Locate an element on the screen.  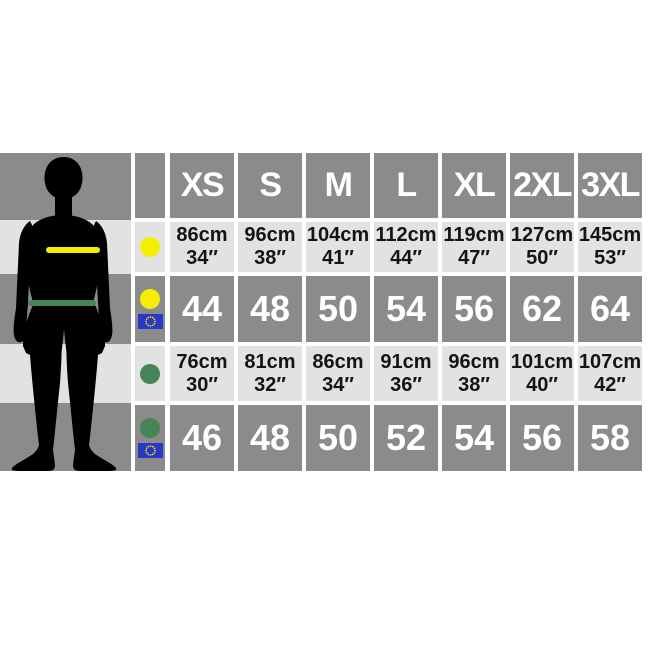
size-column-xs: XS 86cm 34″ 44 76cm 30″ 46 is located at coordinates (202, 312).